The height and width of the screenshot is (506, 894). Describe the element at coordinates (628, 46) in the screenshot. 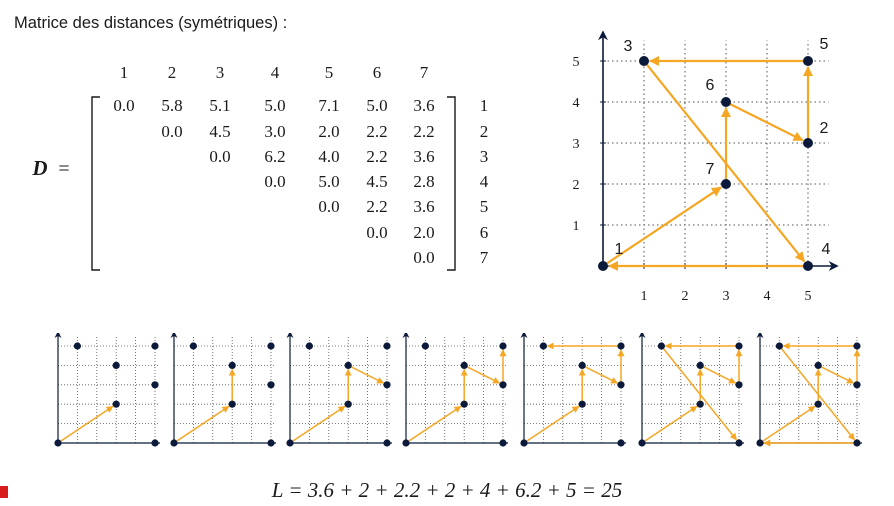

I see `main-node-label-3: 3` at that location.